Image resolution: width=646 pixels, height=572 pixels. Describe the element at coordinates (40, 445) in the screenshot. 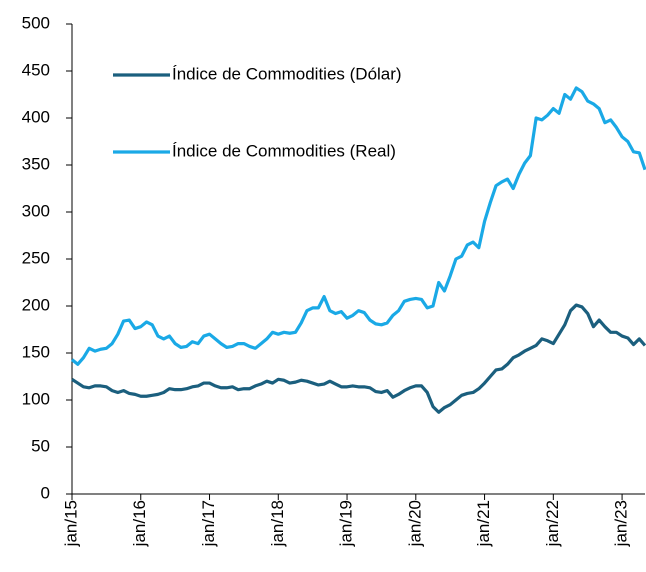

I see `y-tick-label: 50` at that location.